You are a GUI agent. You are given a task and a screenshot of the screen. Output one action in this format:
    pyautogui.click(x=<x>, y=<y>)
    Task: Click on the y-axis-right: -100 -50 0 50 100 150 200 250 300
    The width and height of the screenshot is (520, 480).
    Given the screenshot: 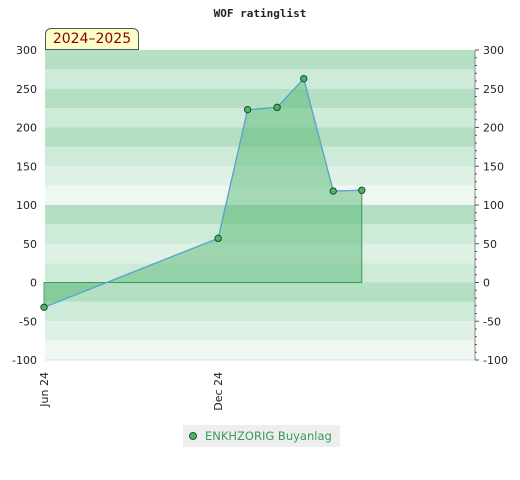 What is the action you would take?
    pyautogui.click(x=491, y=205)
    